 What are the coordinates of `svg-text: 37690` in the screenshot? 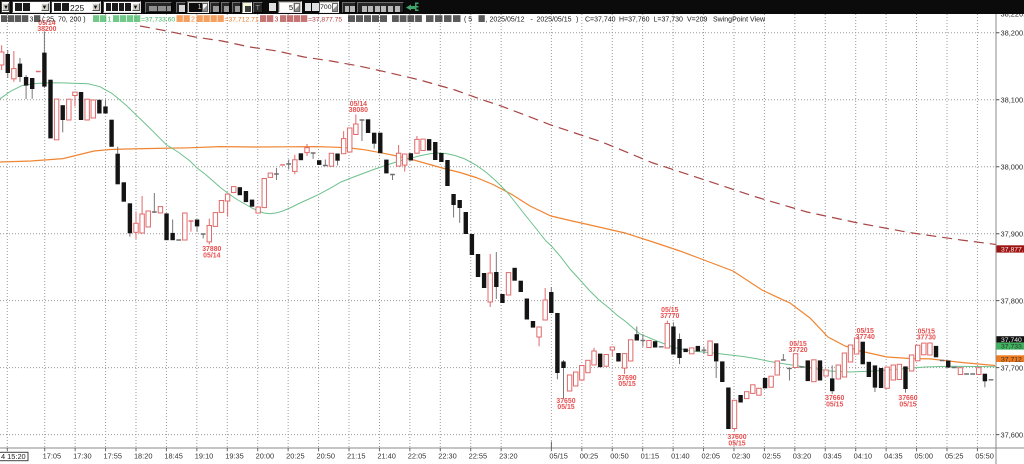 It's located at (626, 378).